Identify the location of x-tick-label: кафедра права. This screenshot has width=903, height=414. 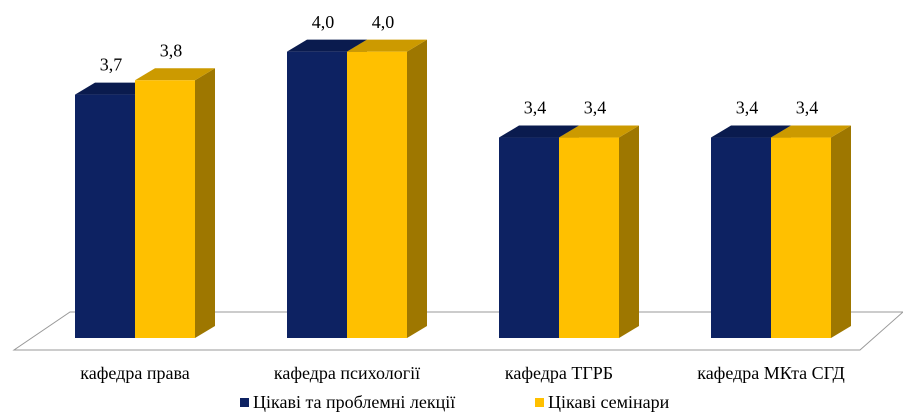
(134, 373).